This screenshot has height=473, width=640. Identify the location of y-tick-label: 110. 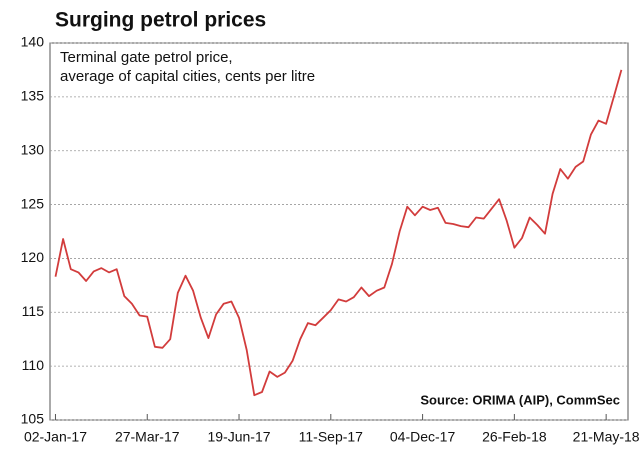
(33, 365).